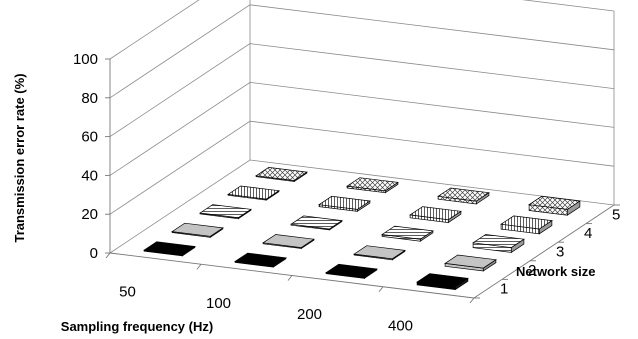 Image resolution: width=638 pixels, height=339 pixels. What do you see at coordinates (89, 98) in the screenshot?
I see `y-tick-label: 80` at bounding box center [89, 98].